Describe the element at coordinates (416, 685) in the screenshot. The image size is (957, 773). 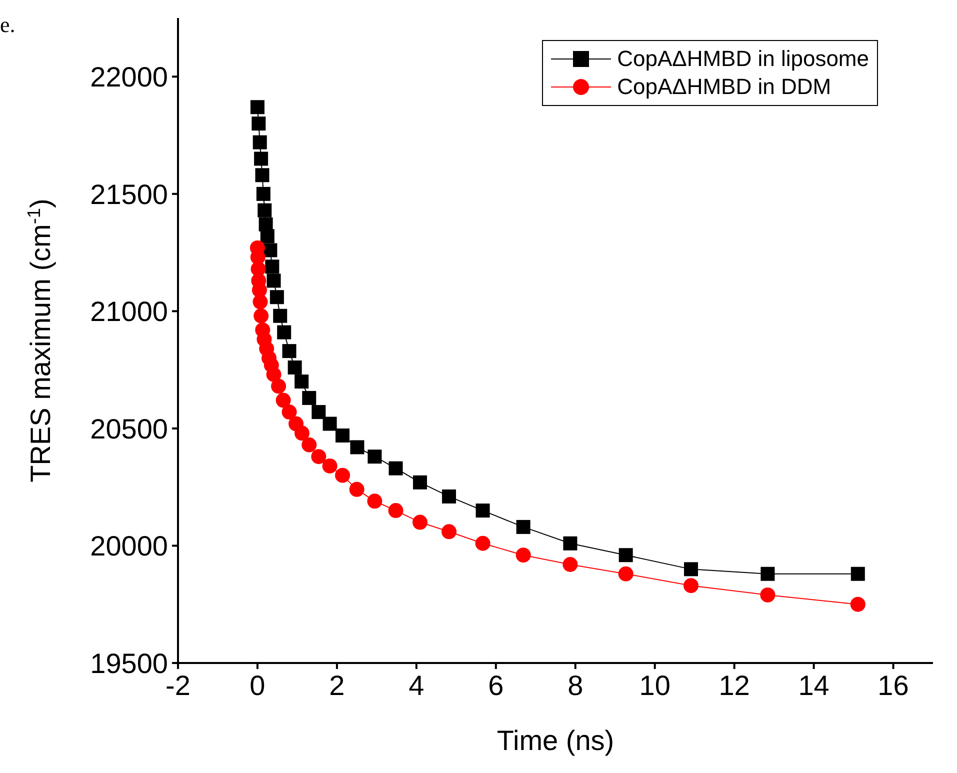
I see `x-tick-label: 4` at that location.